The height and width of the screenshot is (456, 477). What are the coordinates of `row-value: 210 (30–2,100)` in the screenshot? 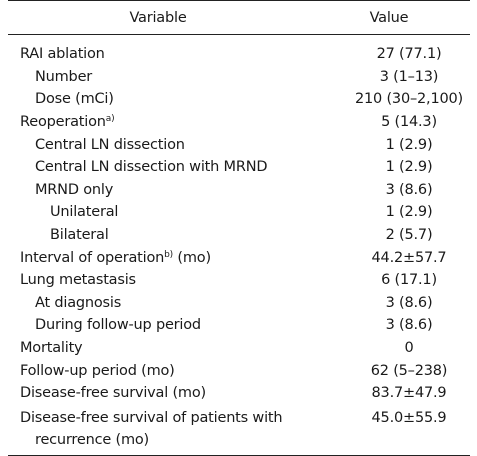 It's located at (408, 99).